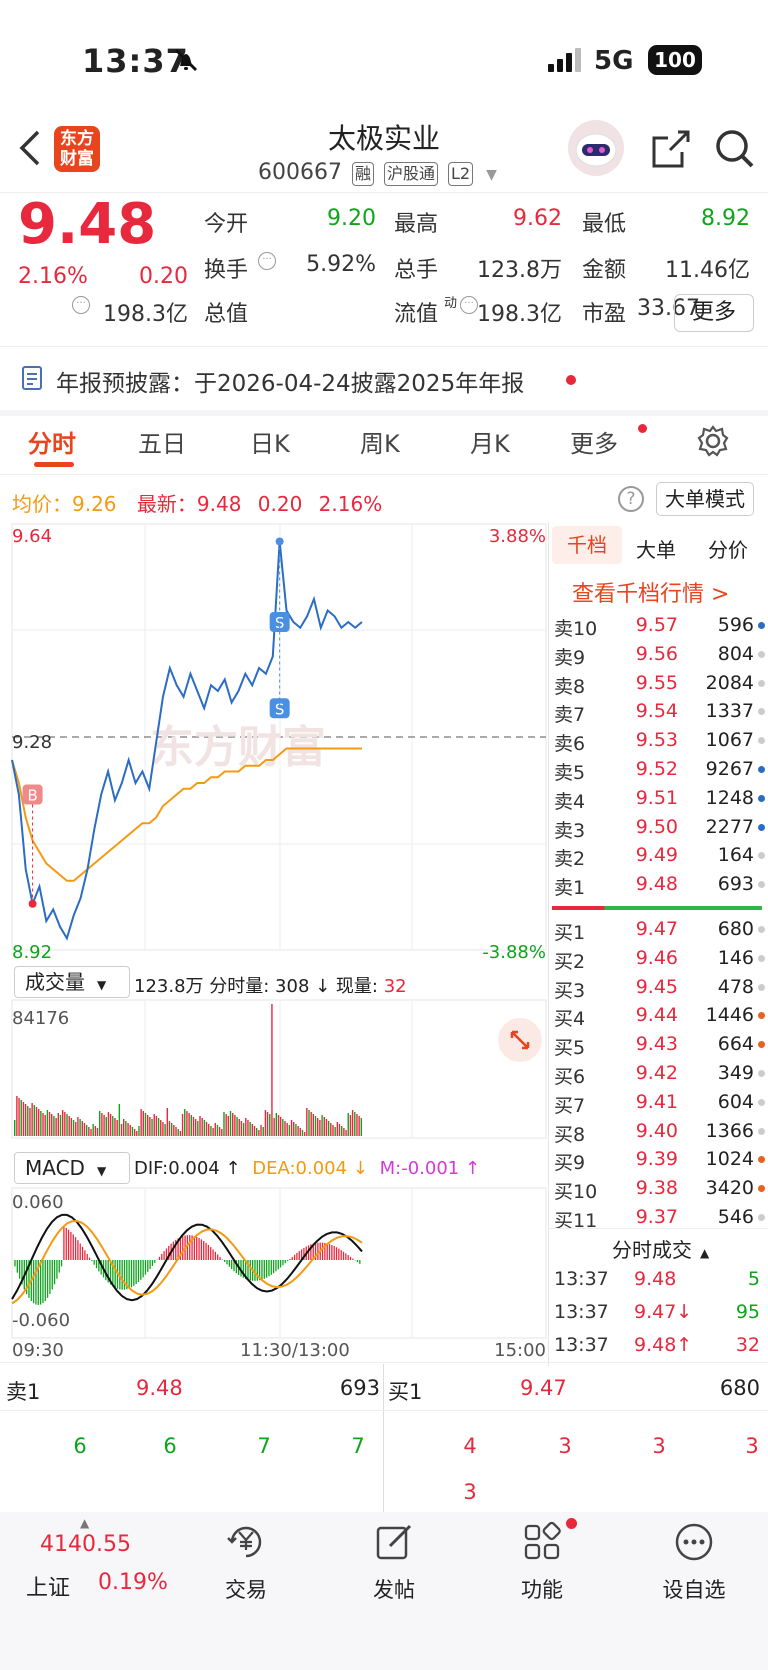 This screenshot has width=768, height=1670. I want to click on share-icon, so click(671, 151).